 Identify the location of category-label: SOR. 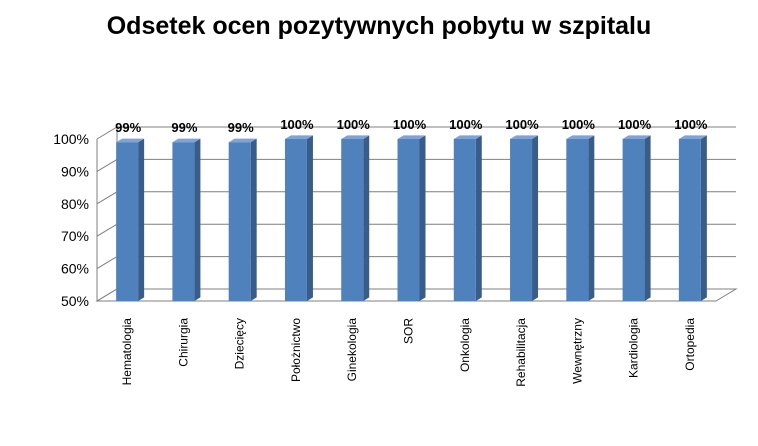
(409, 331).